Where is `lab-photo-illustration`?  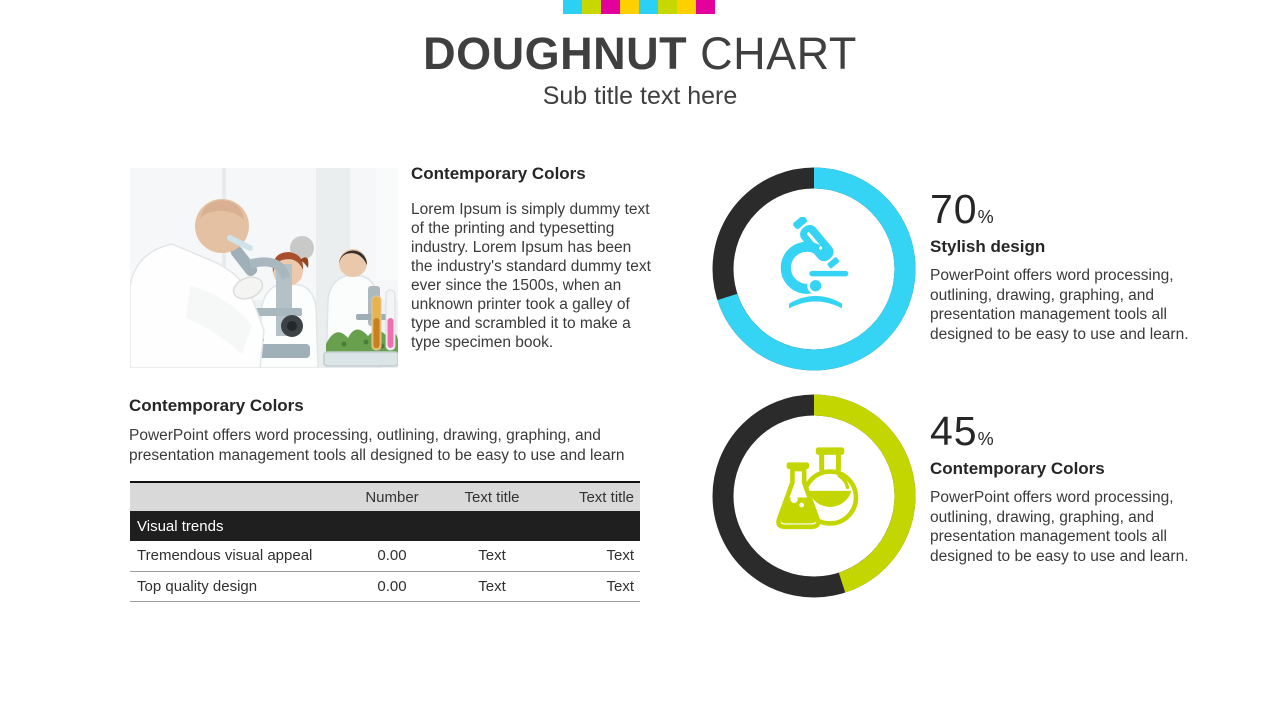 lab-photo-illustration is located at coordinates (264, 268).